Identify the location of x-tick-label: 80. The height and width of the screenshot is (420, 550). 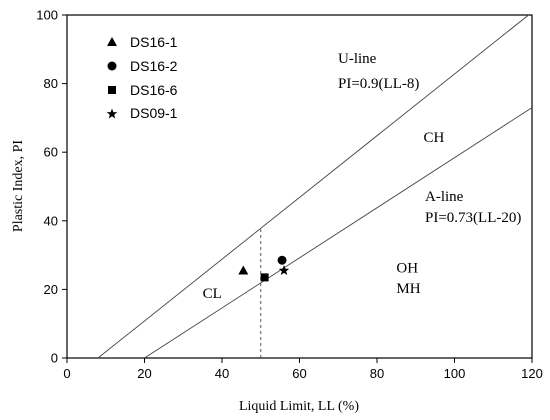
(377, 373).